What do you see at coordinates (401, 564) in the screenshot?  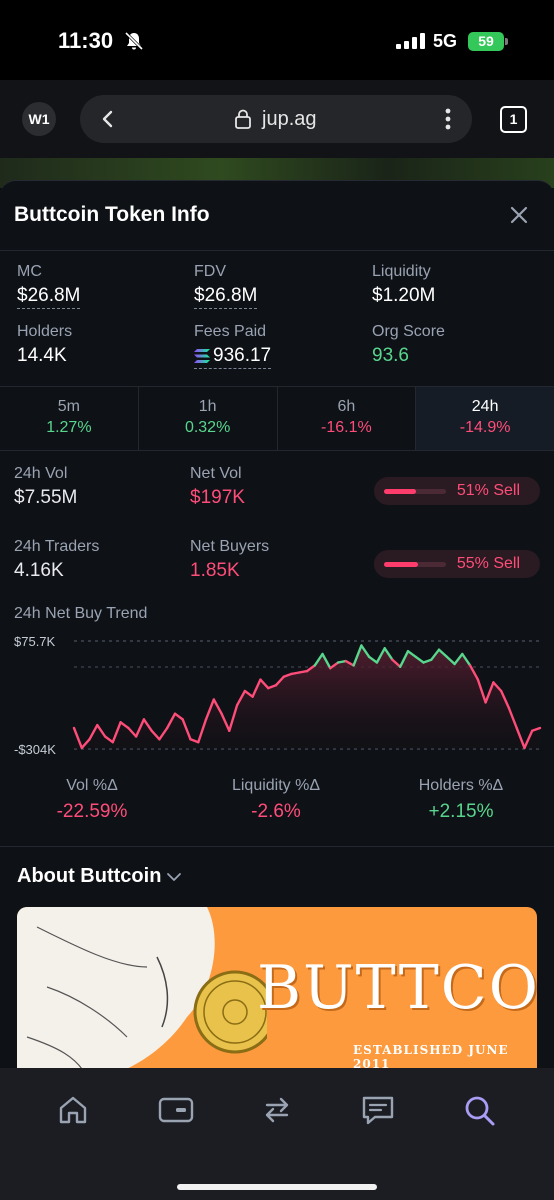 I see `sell-fill` at bounding box center [401, 564].